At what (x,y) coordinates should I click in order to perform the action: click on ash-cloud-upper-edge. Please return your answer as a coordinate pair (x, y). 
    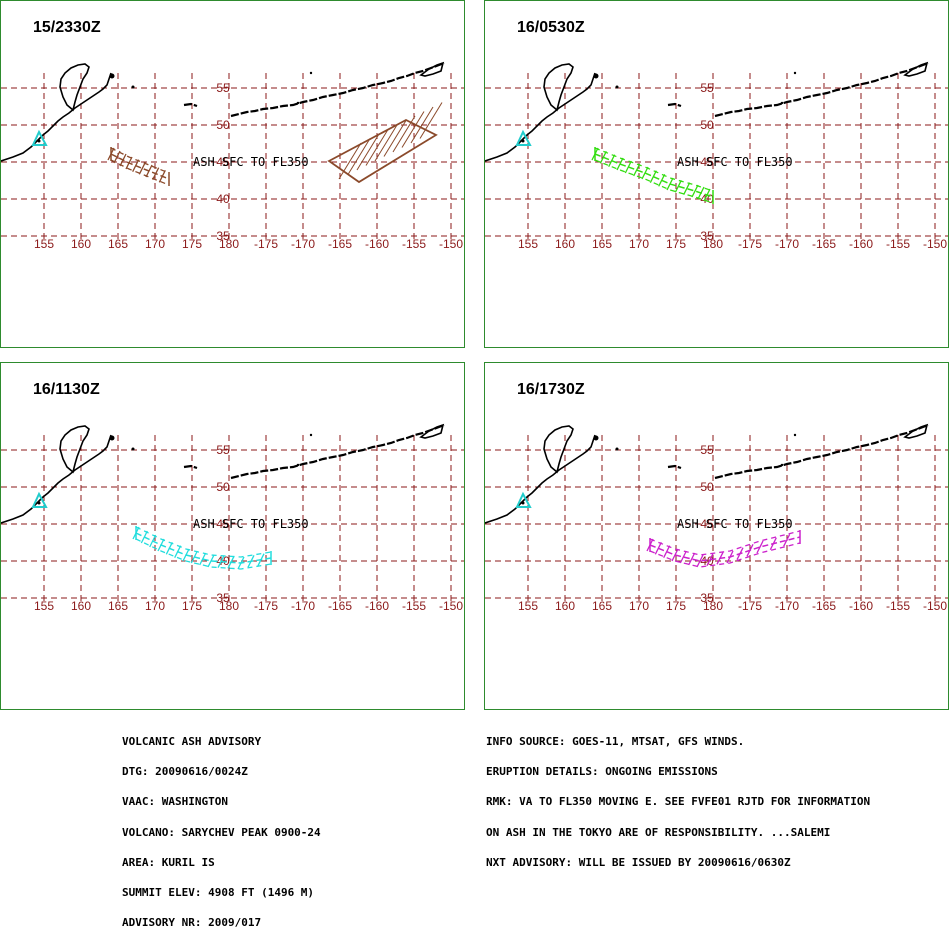
    Looking at the image, I should click on (203, 542).